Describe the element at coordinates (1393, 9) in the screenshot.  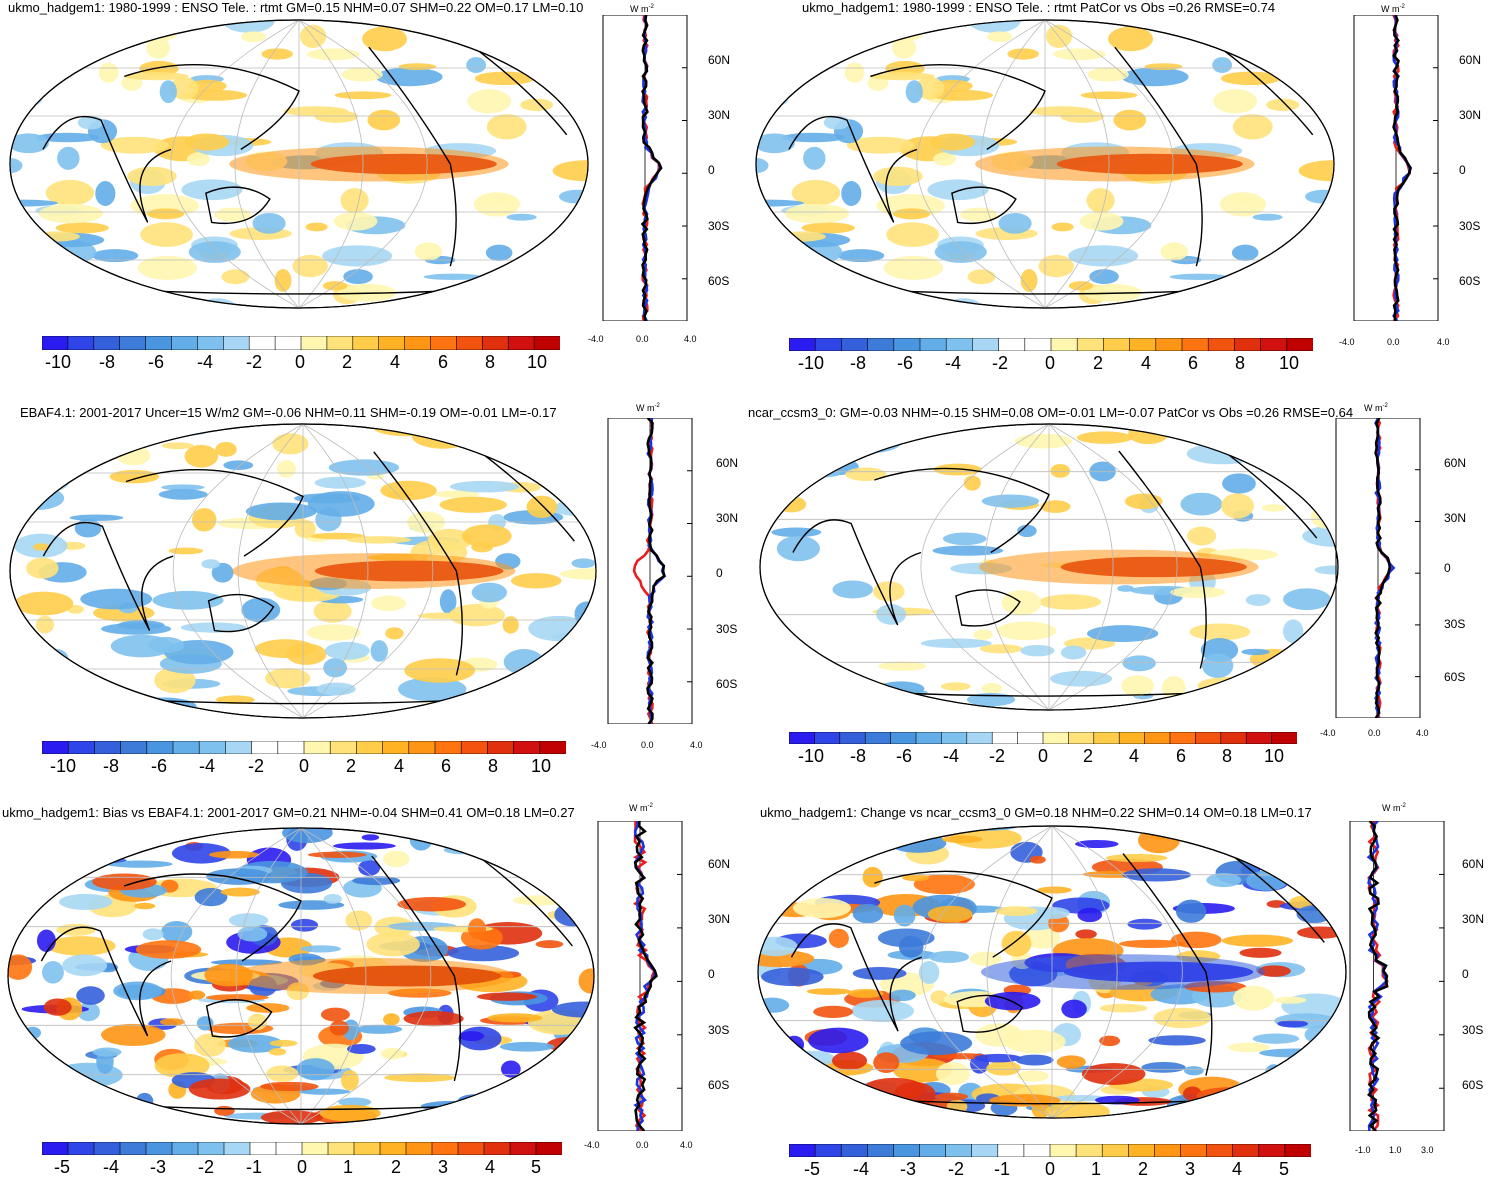
I see `units-label: W m-2` at that location.